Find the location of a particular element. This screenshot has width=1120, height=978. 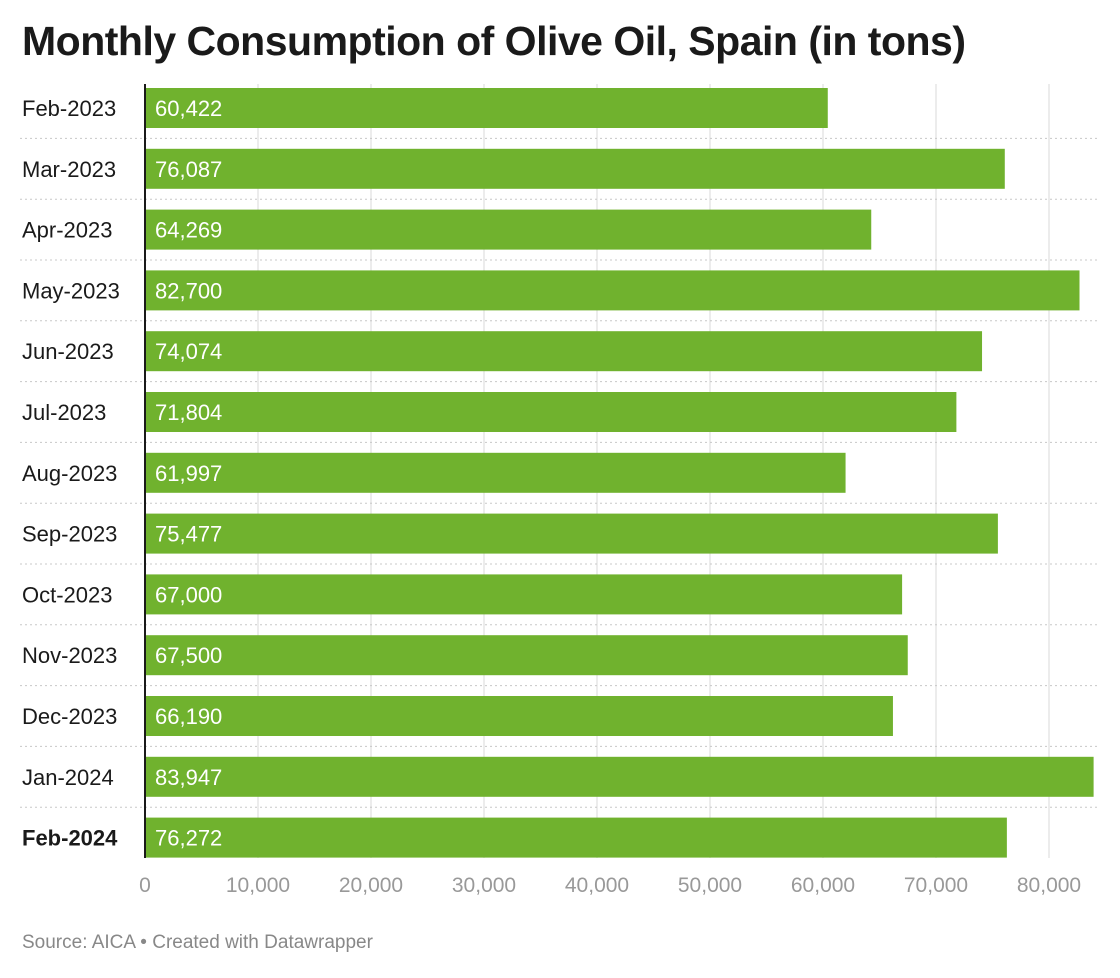

x-tick-label: 30,000 is located at coordinates (484, 885).